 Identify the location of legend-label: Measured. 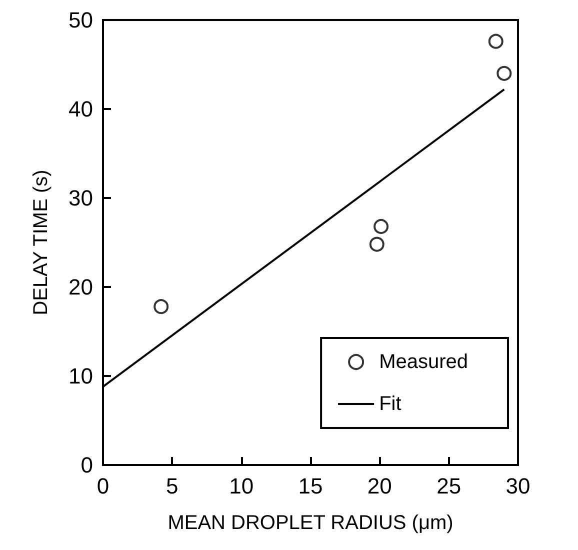
(423, 362).